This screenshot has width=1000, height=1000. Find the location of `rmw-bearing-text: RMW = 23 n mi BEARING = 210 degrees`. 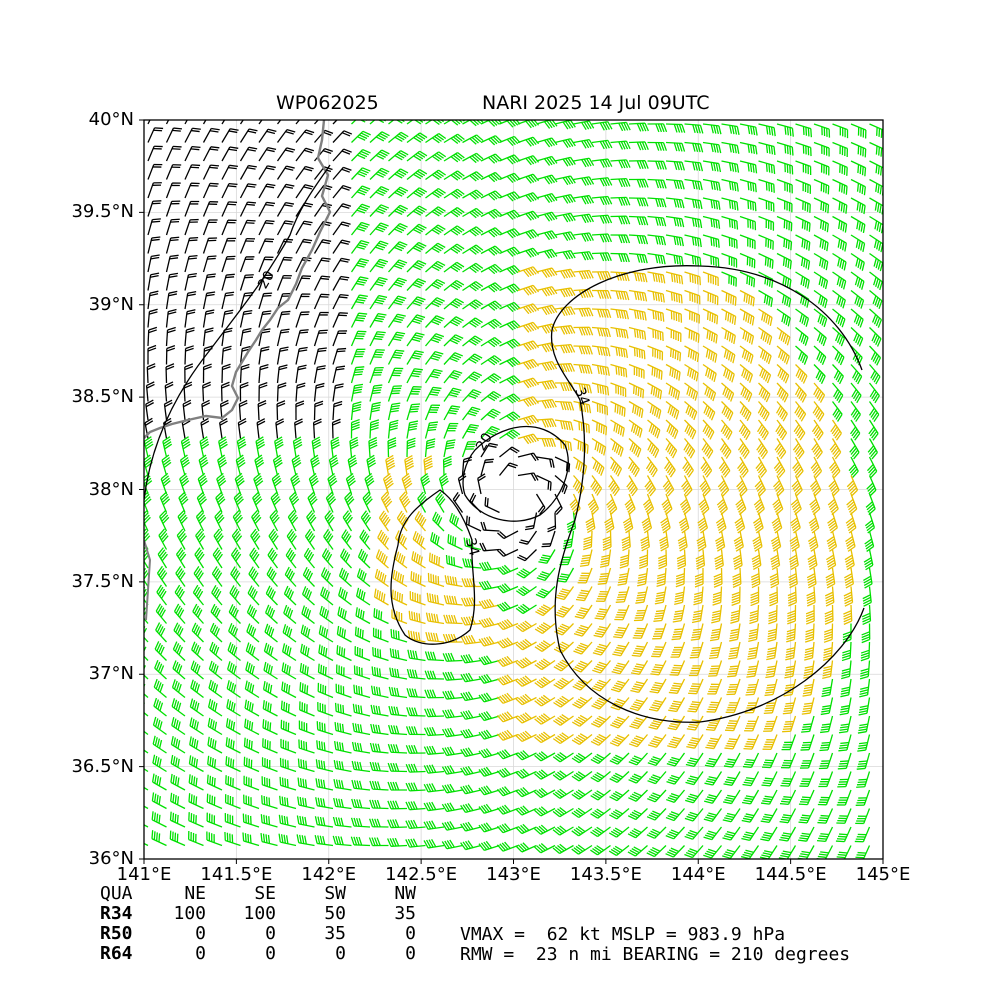

rmw-bearing-text: RMW = 23 n mi BEARING = 210 degrees is located at coordinates (655, 954).